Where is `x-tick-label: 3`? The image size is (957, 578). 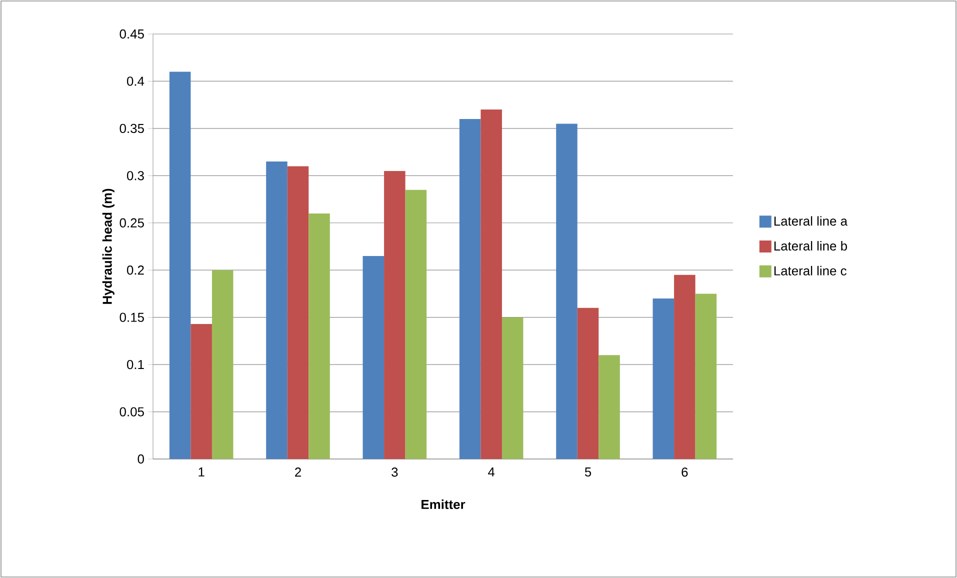 x-tick-label: 3 is located at coordinates (395, 472).